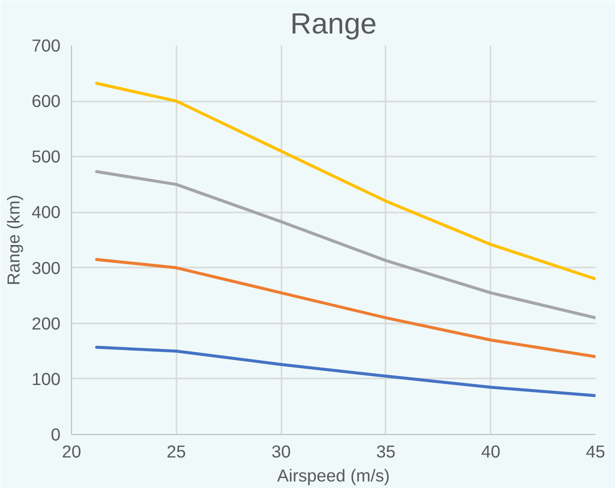 This screenshot has width=615, height=488. What do you see at coordinates (46, 268) in the screenshot?
I see `y-tick-label: 300` at bounding box center [46, 268].